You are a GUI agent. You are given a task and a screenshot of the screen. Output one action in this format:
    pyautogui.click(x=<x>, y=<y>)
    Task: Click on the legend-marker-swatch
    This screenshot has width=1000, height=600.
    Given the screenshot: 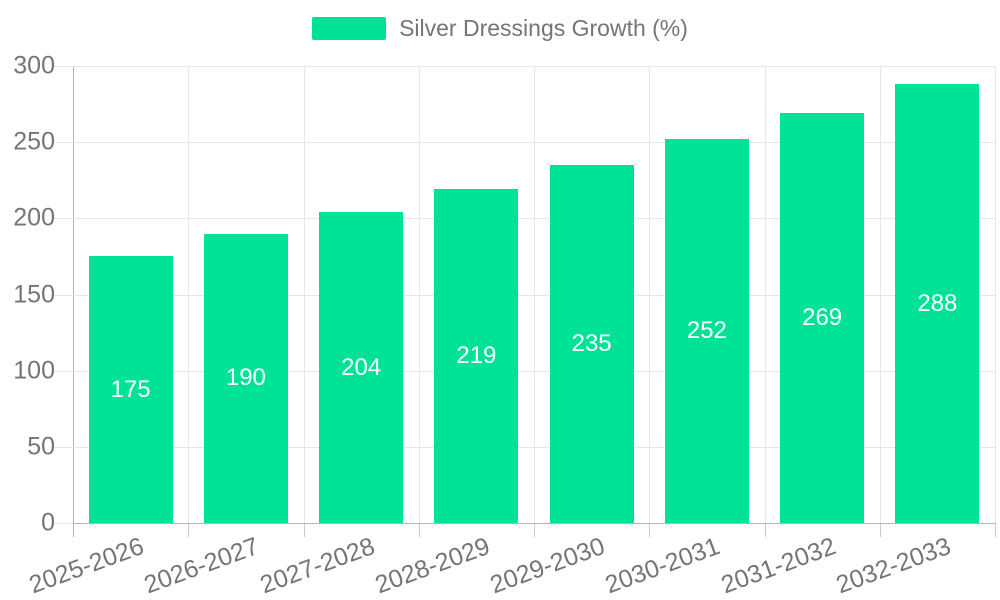 What is the action you would take?
    pyautogui.click(x=349, y=28)
    